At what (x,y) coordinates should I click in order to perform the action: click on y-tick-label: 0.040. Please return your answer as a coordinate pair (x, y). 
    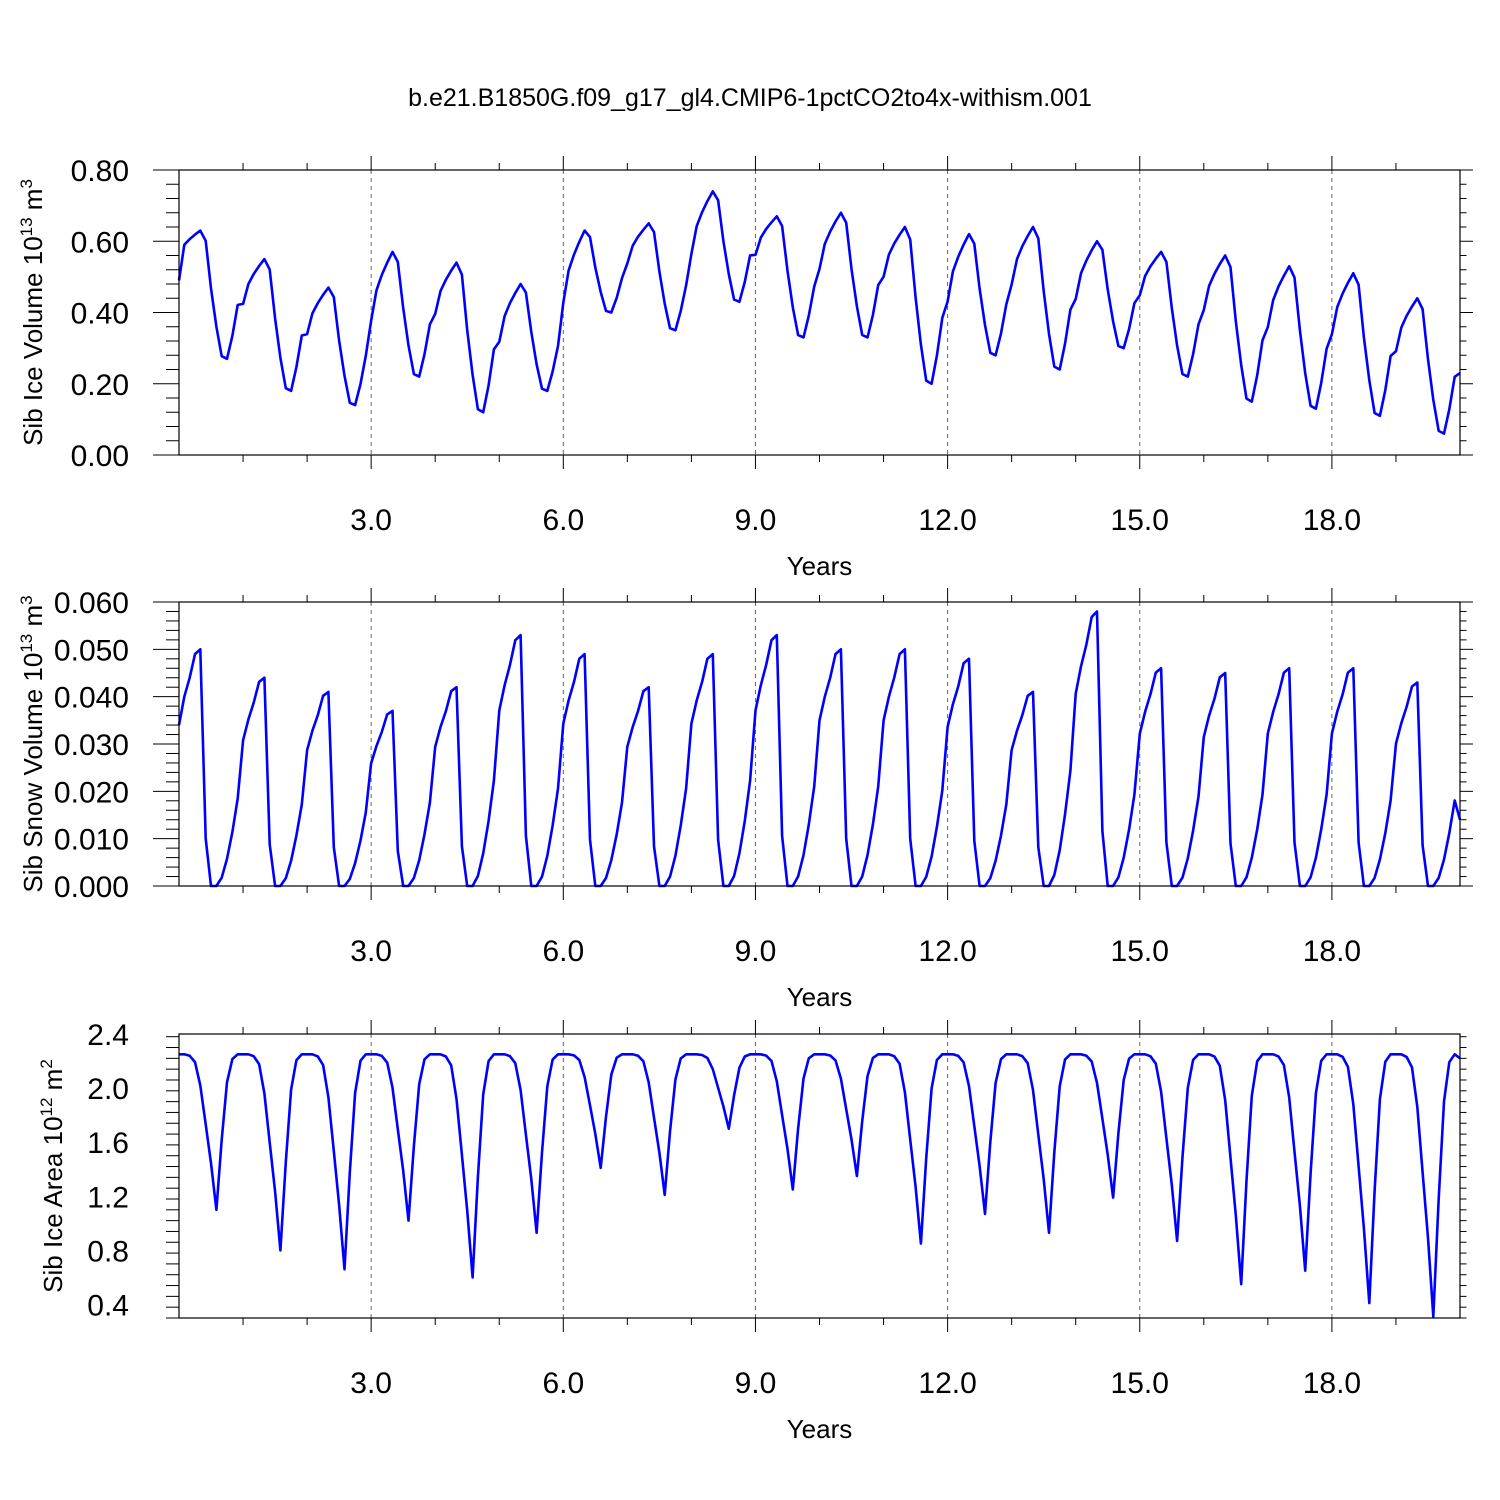
    Looking at the image, I should click on (91, 698).